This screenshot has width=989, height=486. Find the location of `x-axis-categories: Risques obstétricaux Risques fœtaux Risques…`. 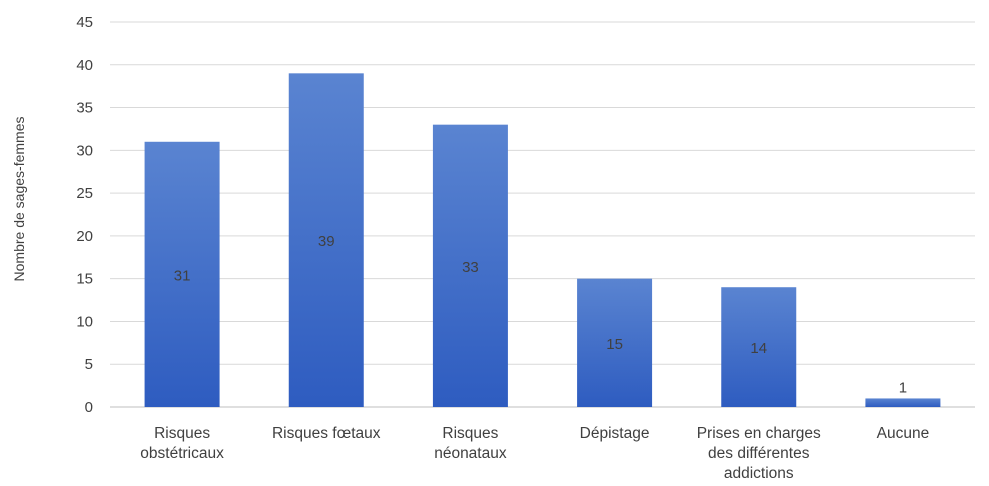

x-axis-categories: Risques obstétricaux Risques fœtaux Risques… is located at coordinates (534, 453).